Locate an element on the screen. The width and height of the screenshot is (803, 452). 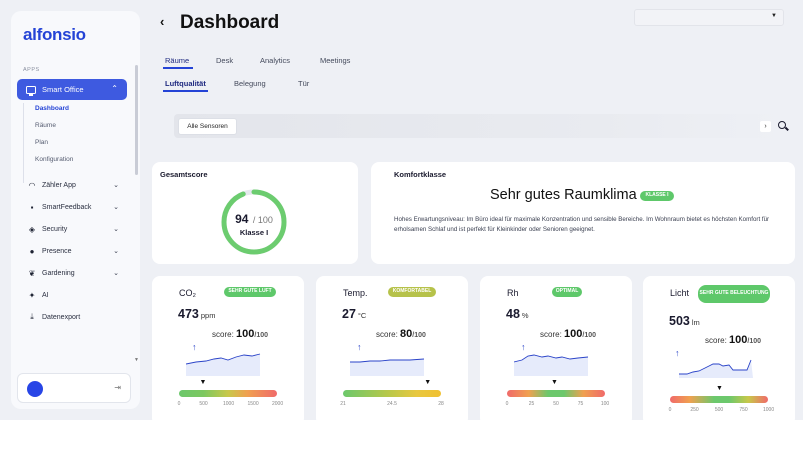
subnav-line is located at coordinates (23, 143).